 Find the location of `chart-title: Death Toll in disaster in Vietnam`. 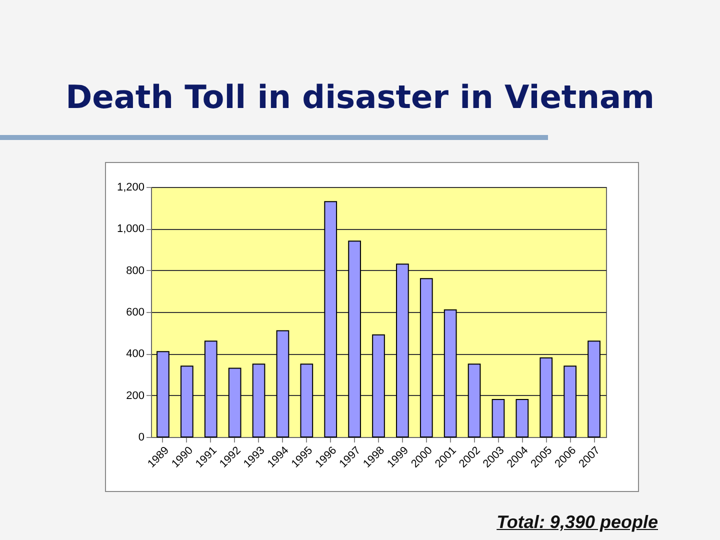

chart-title: Death Toll in disaster in Vietnam is located at coordinates (360, 97).